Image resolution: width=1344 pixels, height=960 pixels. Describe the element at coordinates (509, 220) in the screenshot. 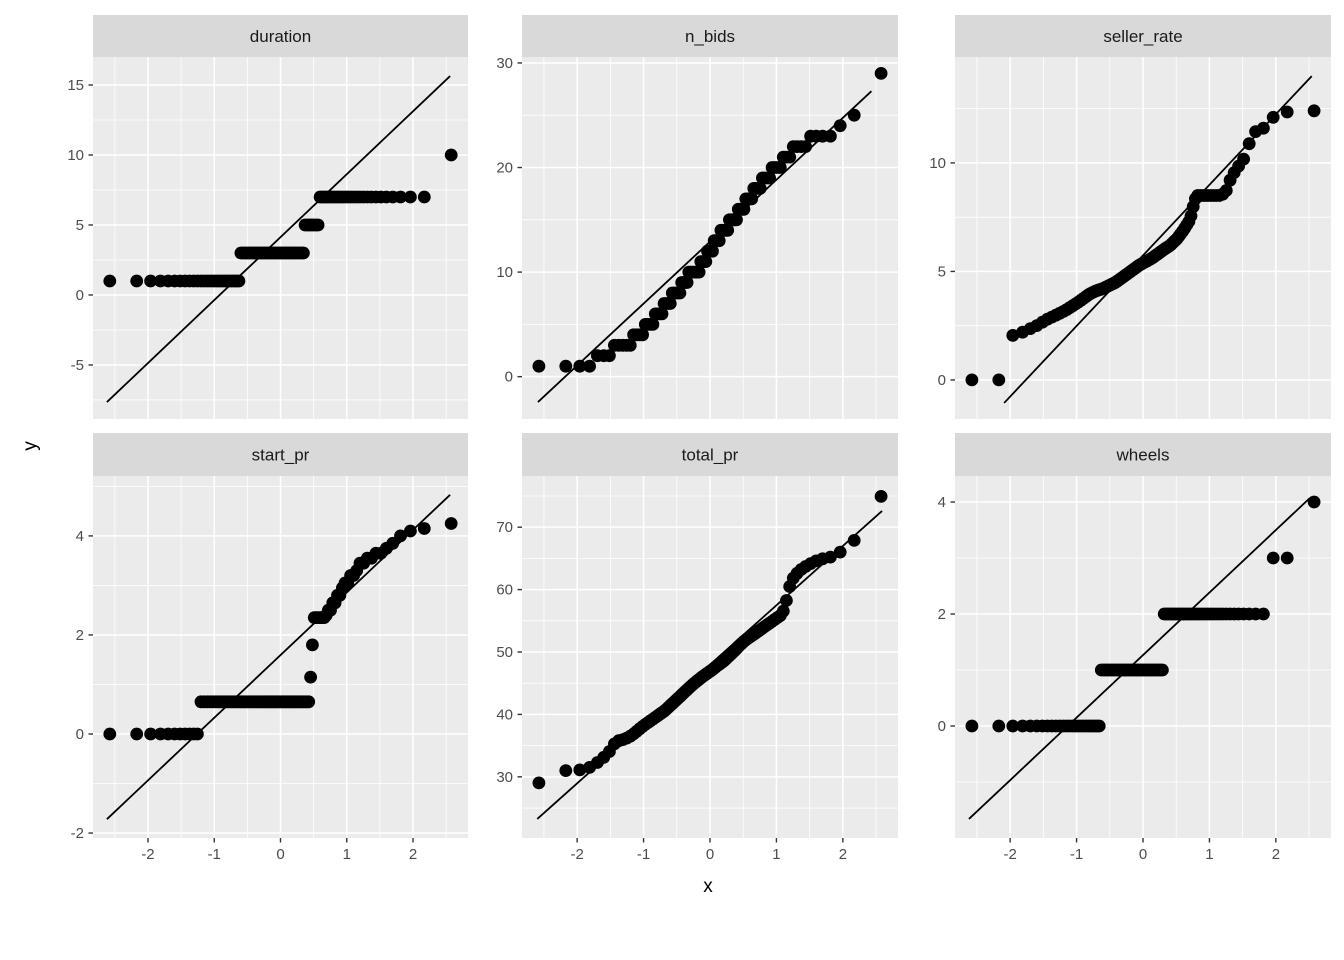

I see `y-axis: 0 10 20 30` at that location.